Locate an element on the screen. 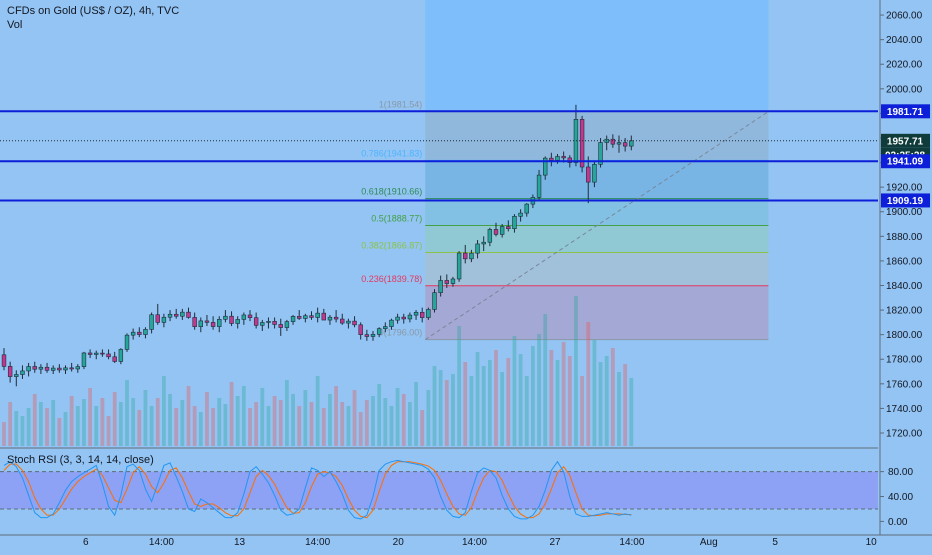 The height and width of the screenshot is (555, 932). y-tick-label: 2040.00 is located at coordinates (904, 40).